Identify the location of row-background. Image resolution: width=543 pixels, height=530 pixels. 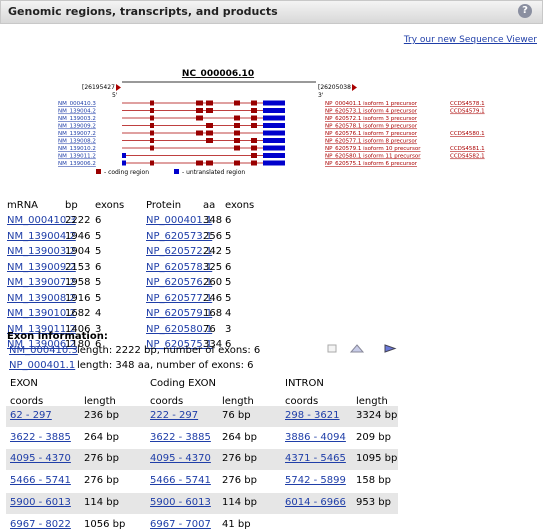
(202, 460).